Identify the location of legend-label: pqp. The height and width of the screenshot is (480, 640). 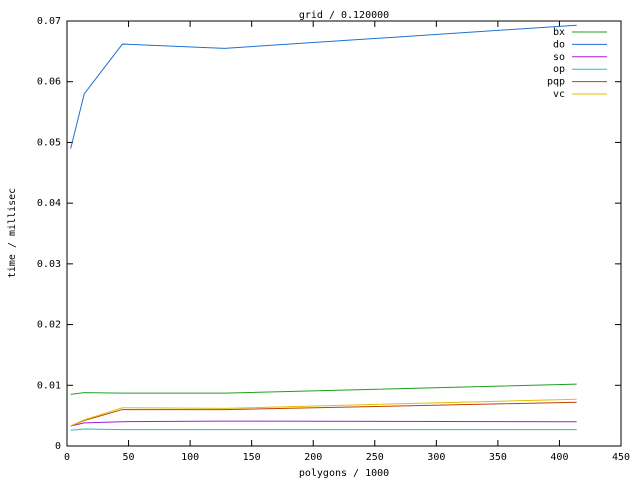
(556, 82).